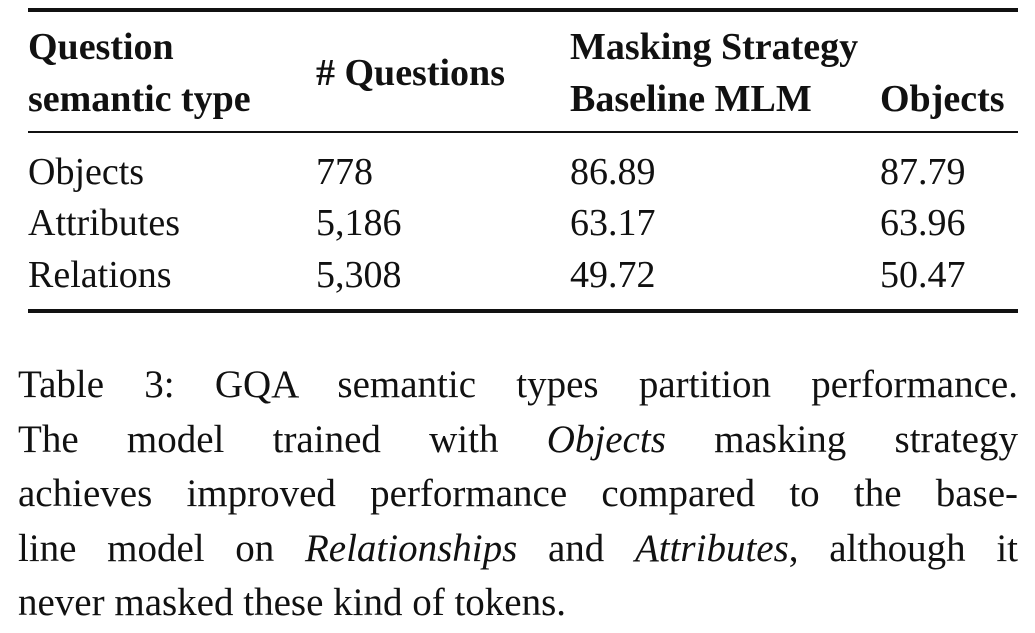  I want to click on header-baseline-mlm: Baseline MLM, so click(691, 99).